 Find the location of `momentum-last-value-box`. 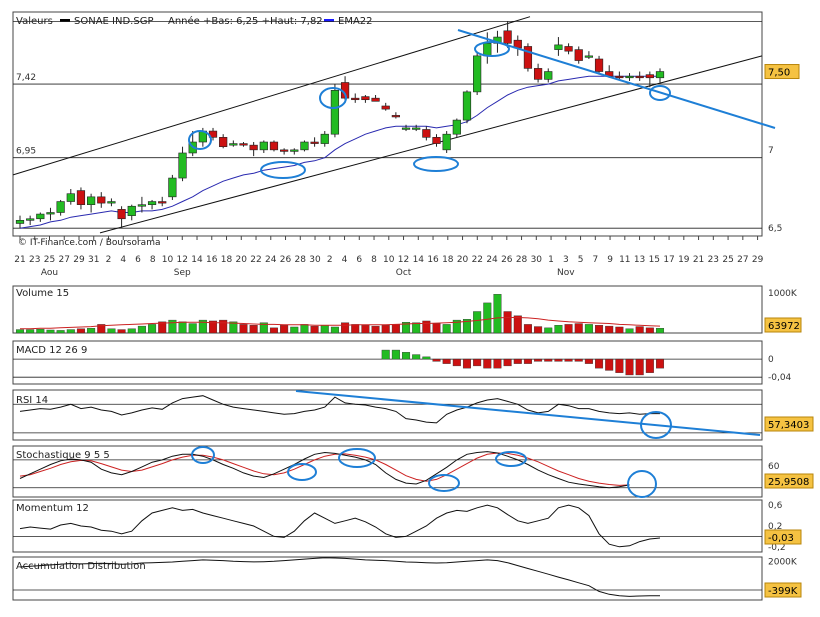

momentum-last-value-box is located at coordinates (783, 537).